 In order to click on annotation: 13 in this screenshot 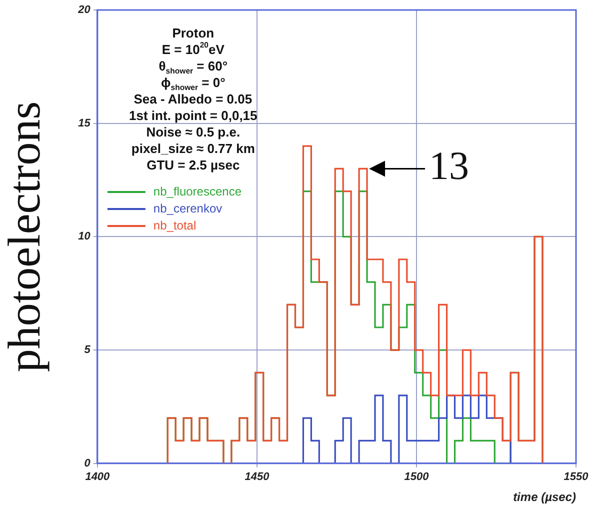, I will do `click(449, 165)`.